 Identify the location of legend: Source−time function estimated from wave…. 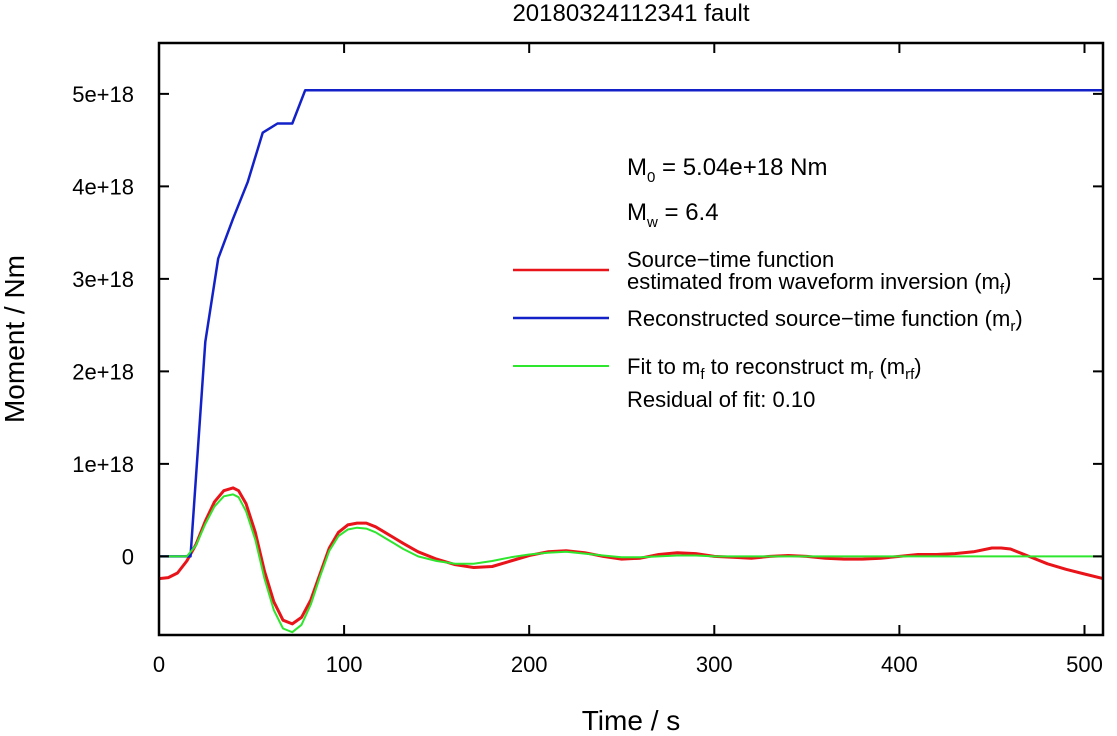
(768, 329).